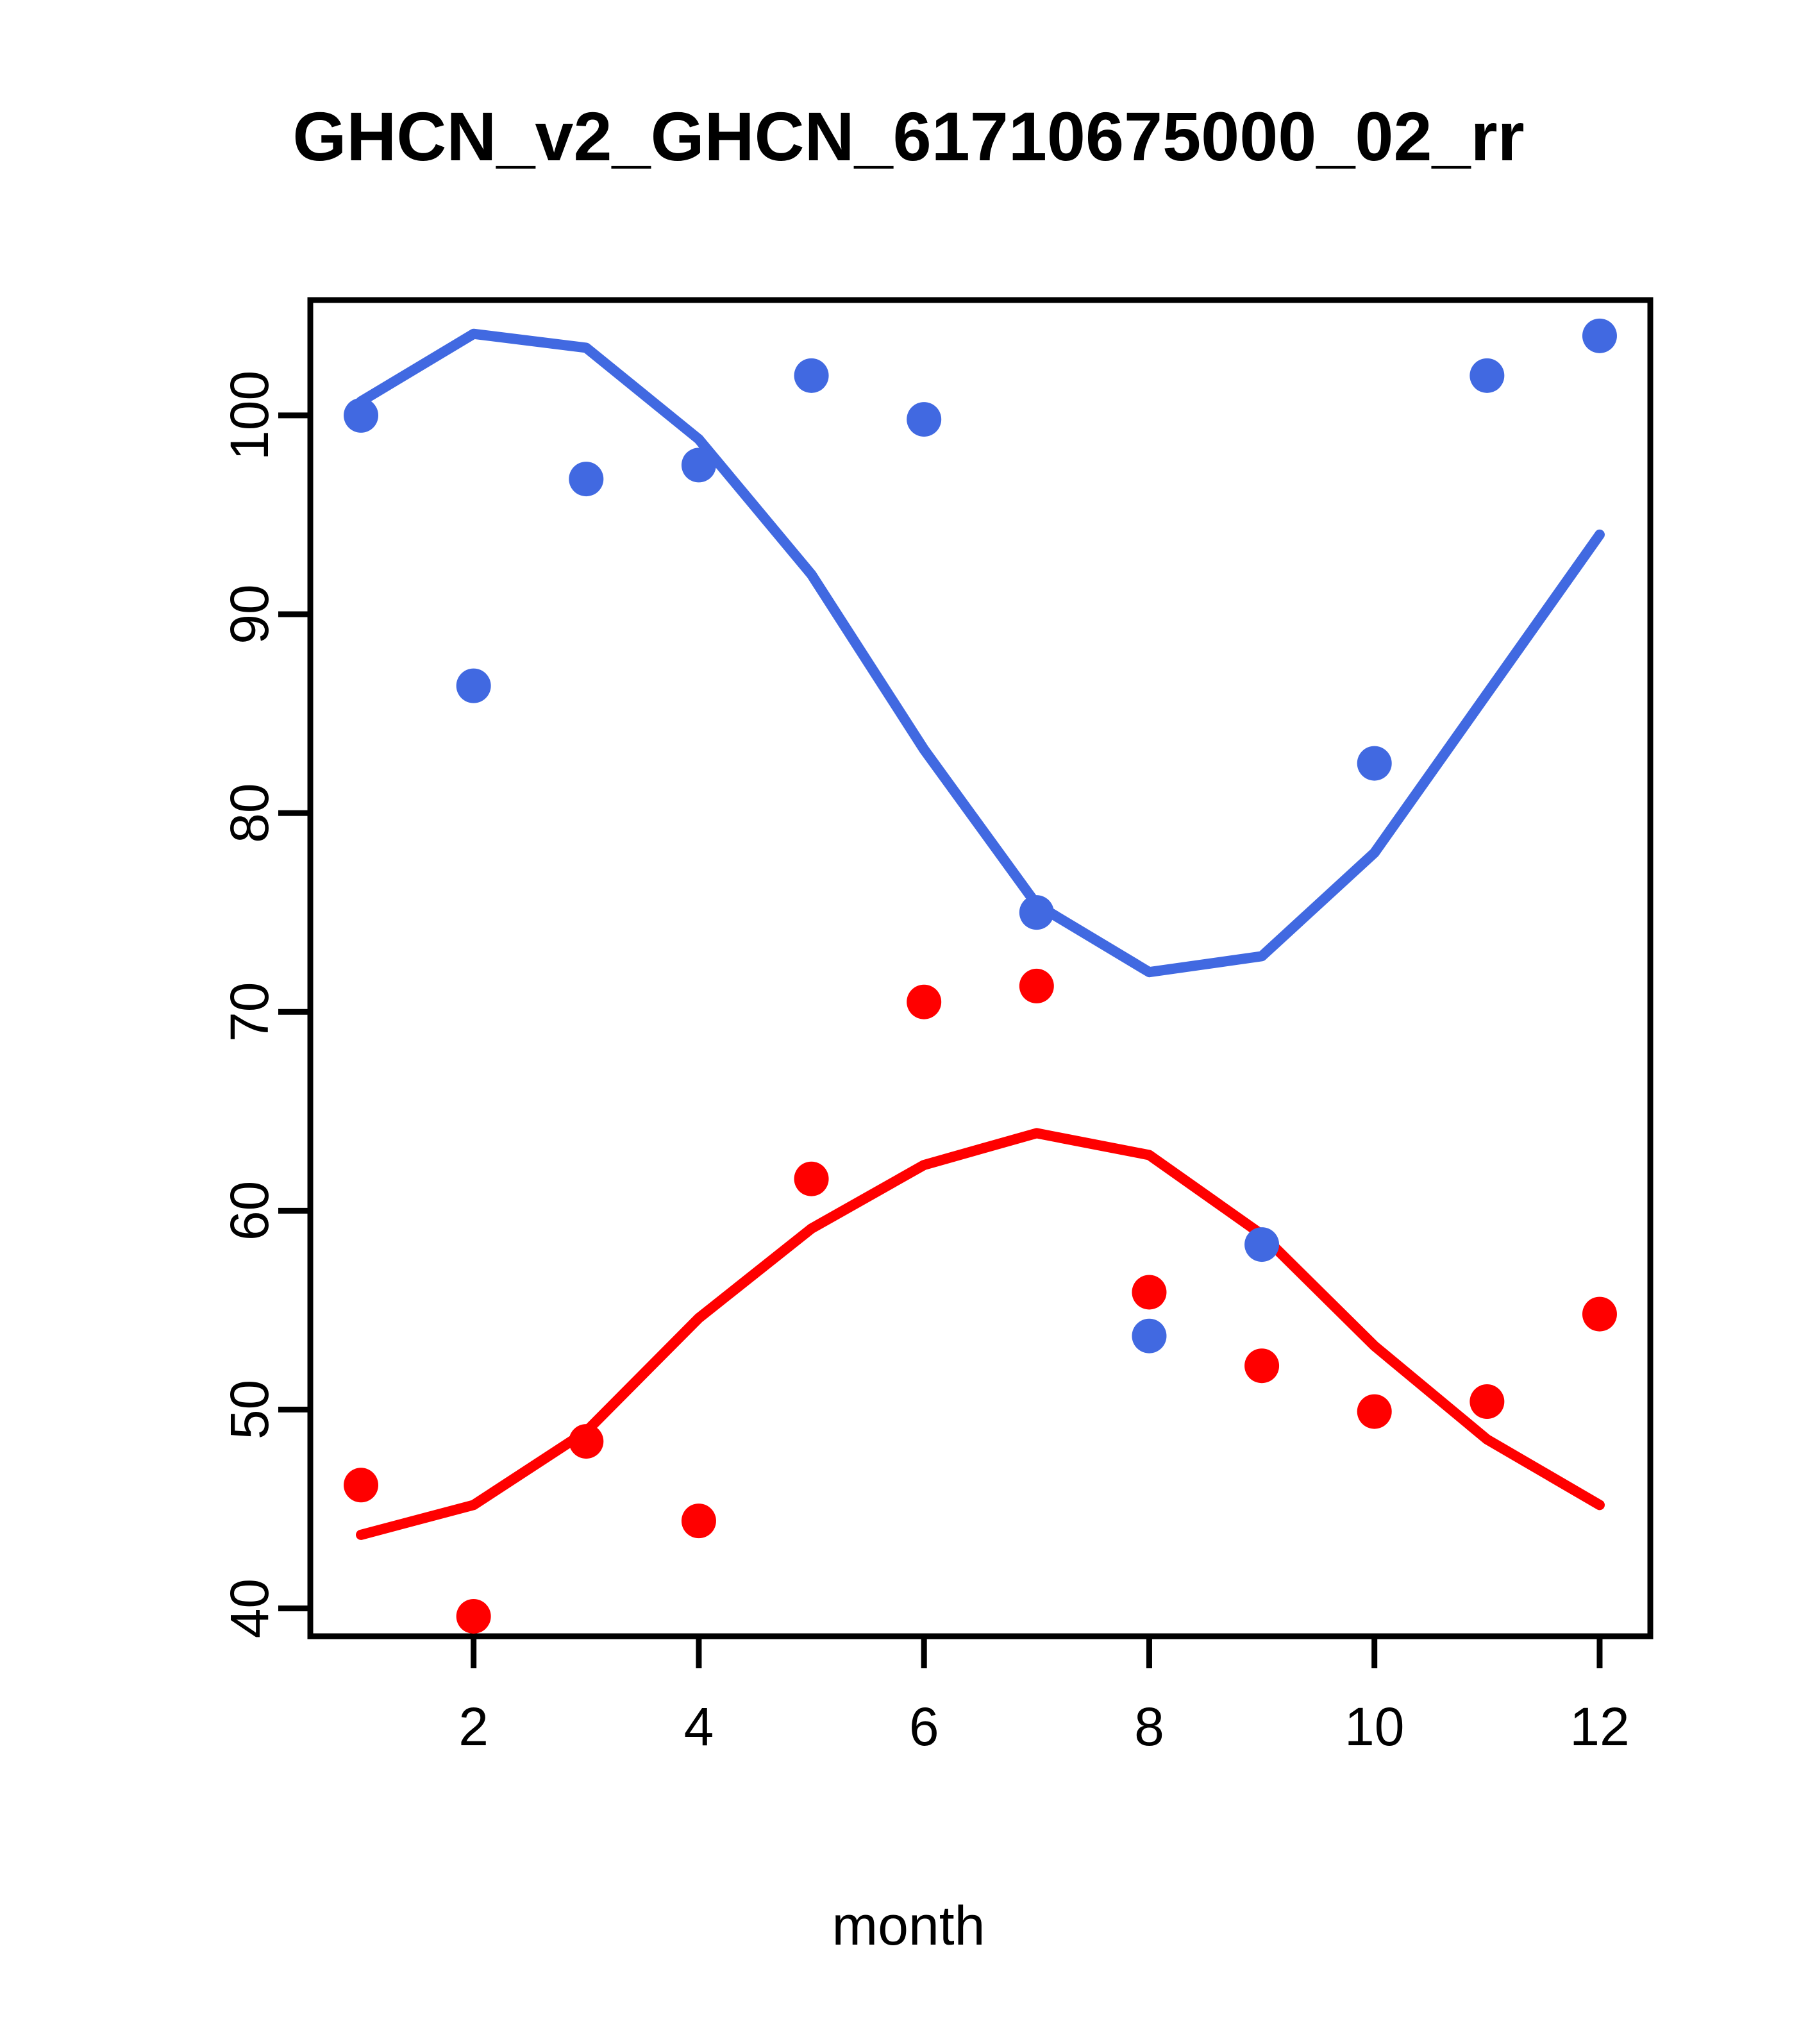 The width and height of the screenshot is (1817, 2044). Describe the element at coordinates (250, 614) in the screenshot. I see `y-tick-label: 90` at that location.